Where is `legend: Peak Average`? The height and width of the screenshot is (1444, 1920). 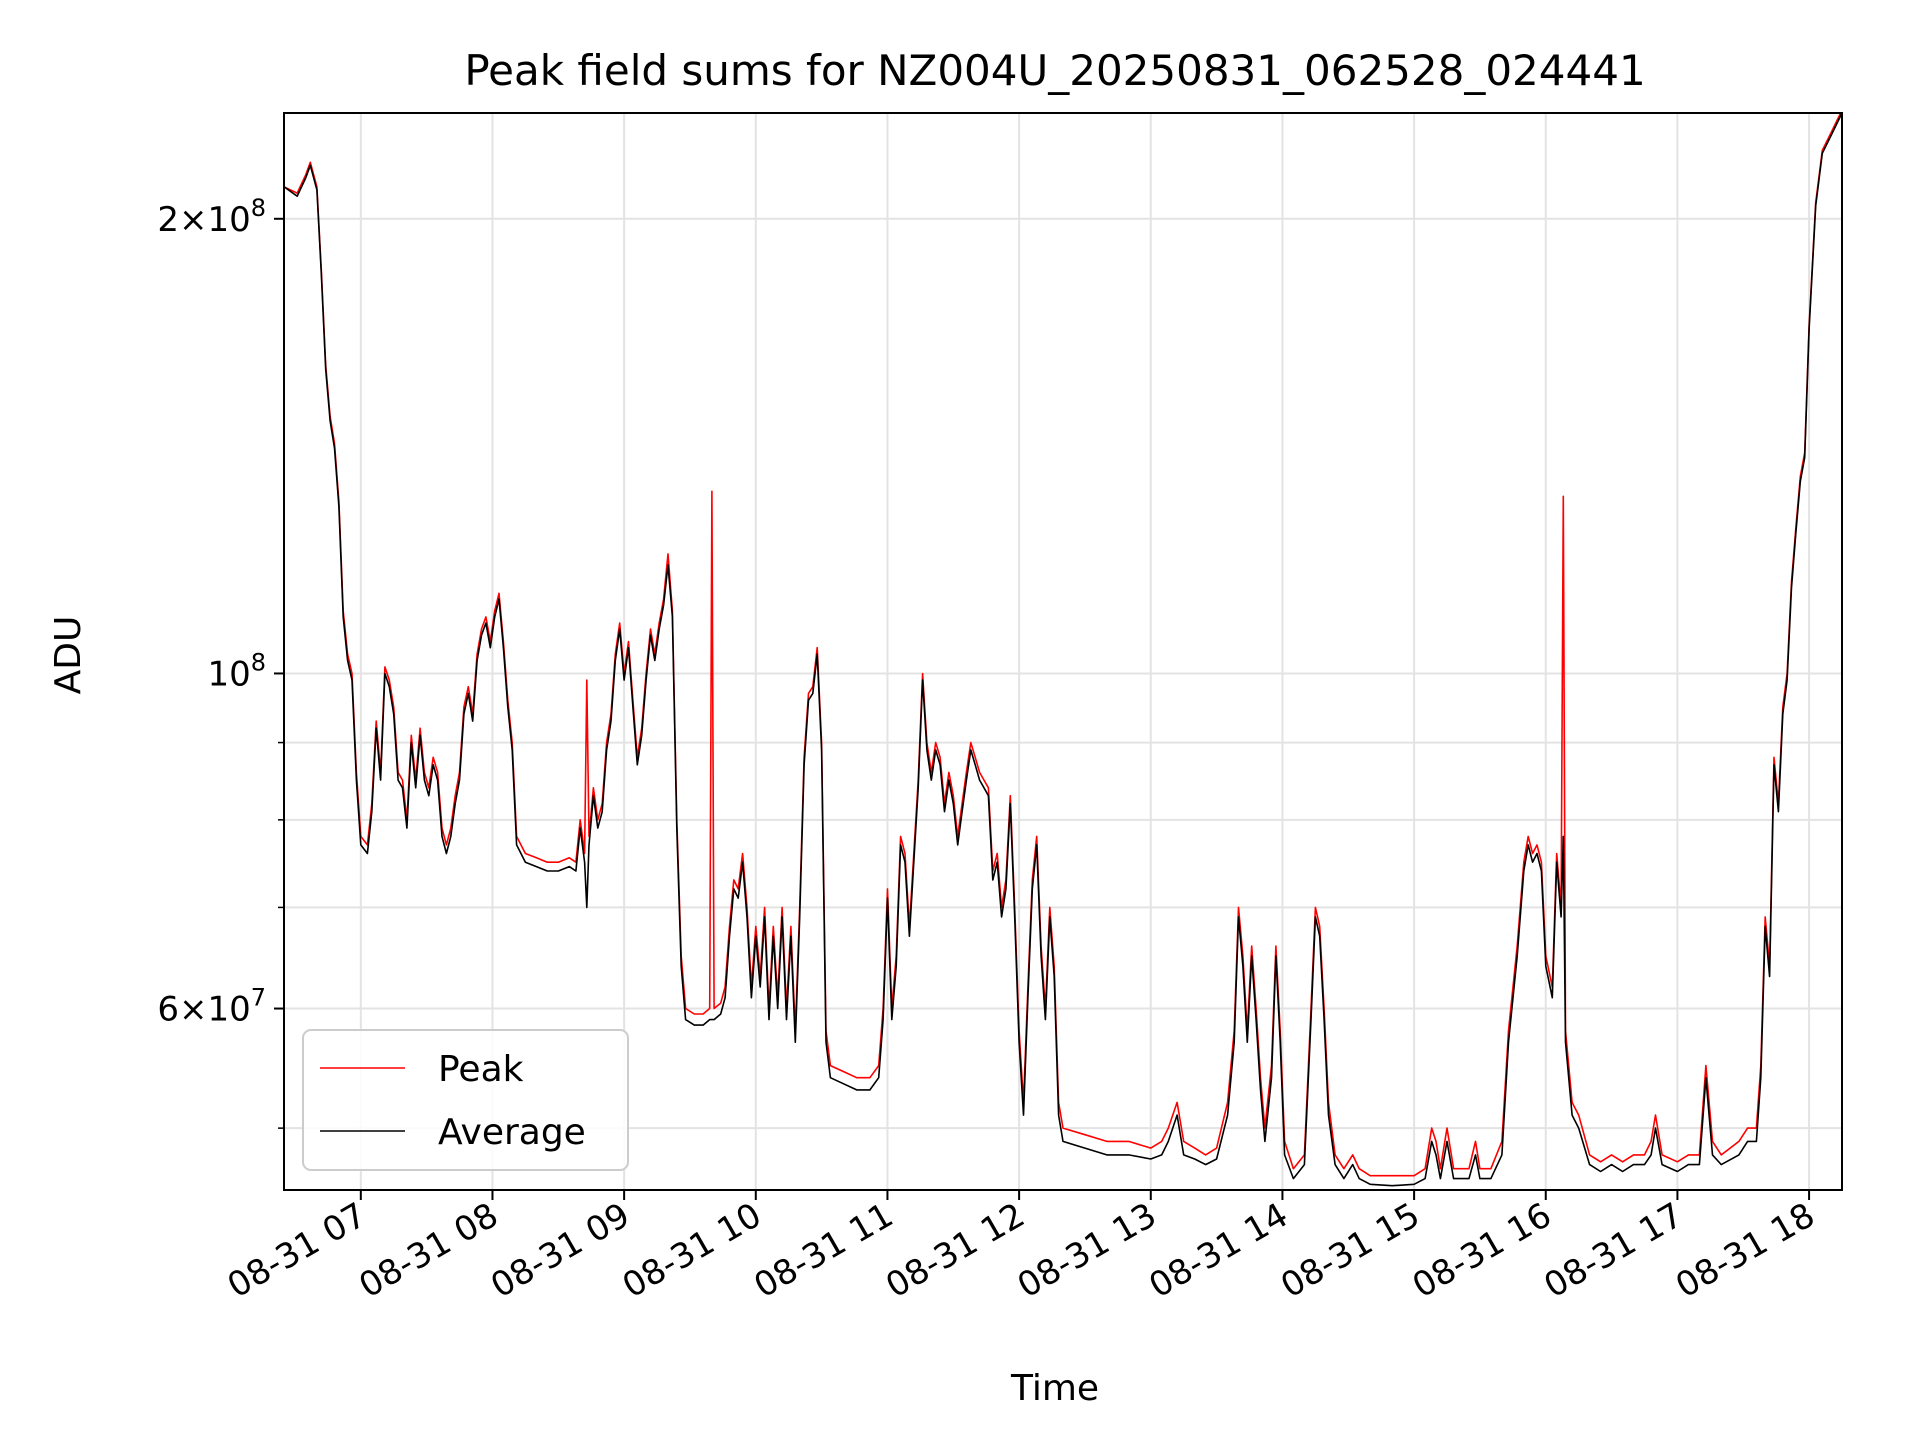 legend: Peak Average is located at coordinates (465, 1100).